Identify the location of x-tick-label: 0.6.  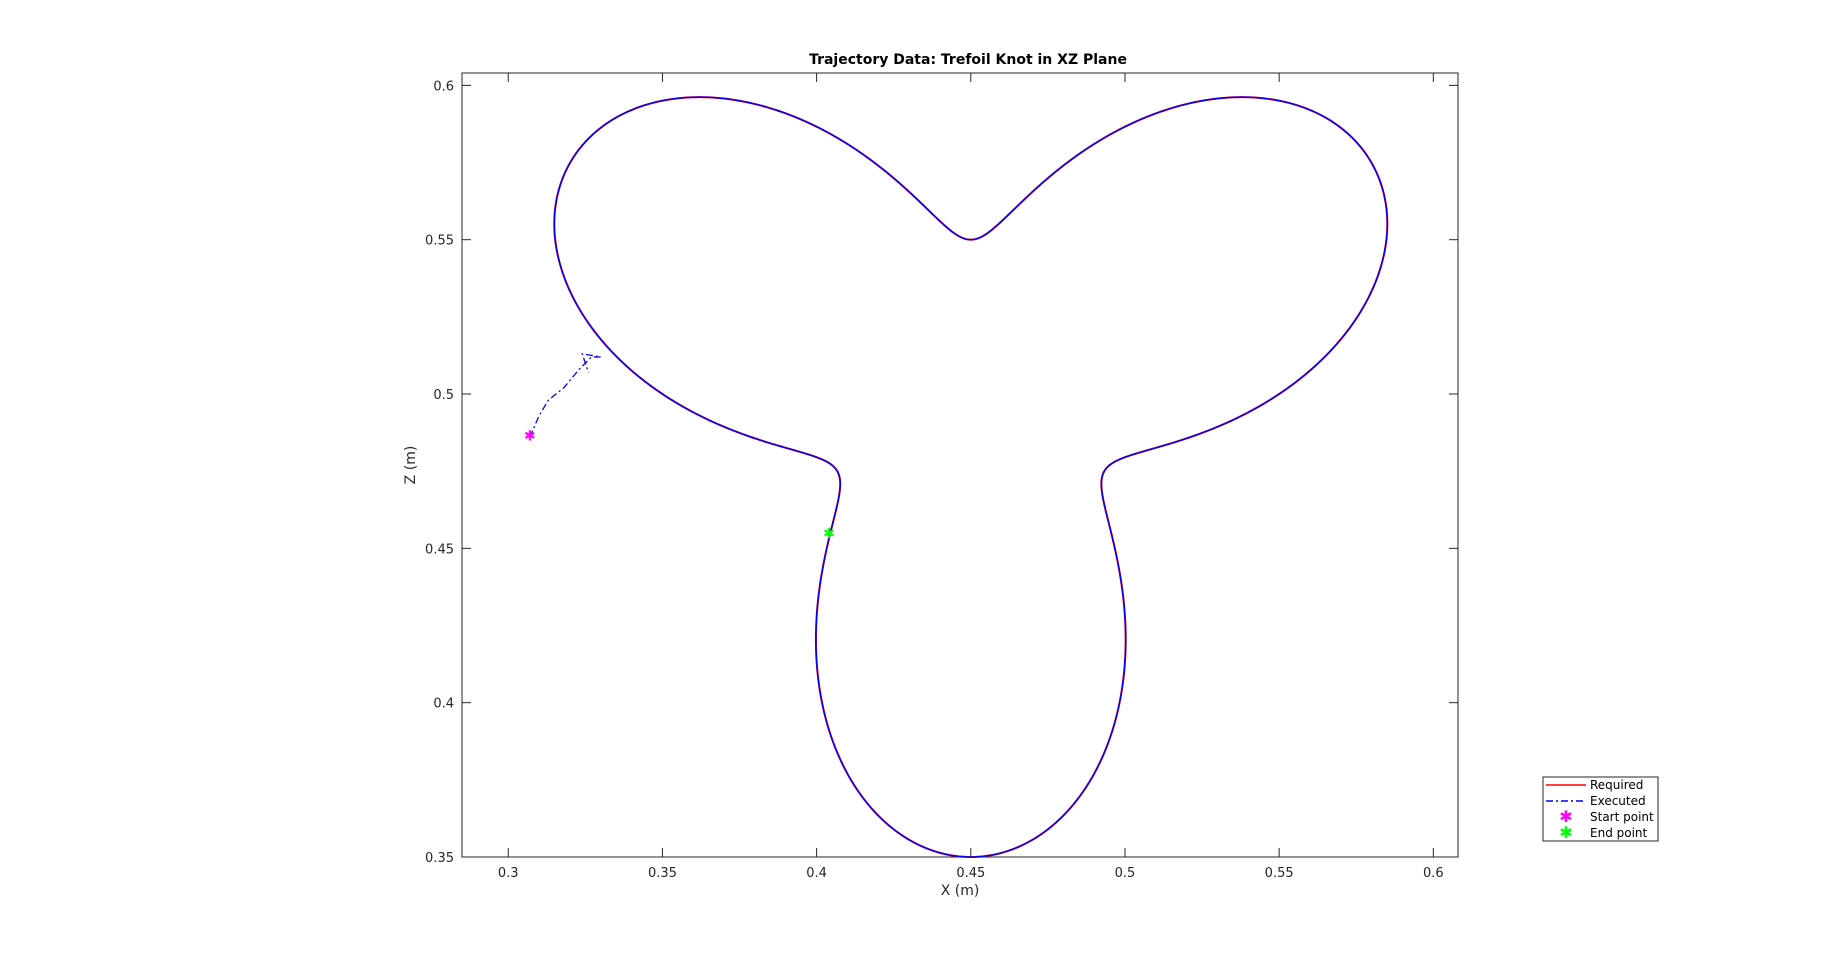
(1433, 873).